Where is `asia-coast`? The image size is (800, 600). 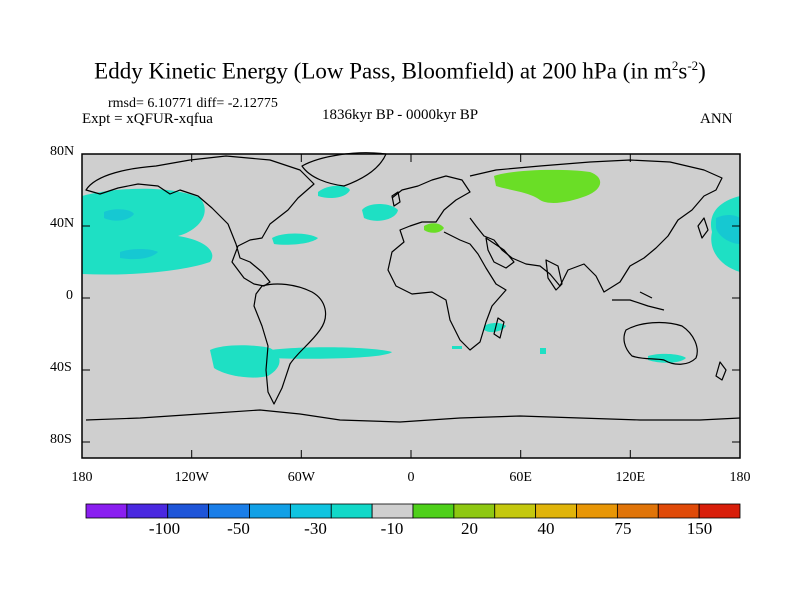
asia-coast is located at coordinates (596, 226).